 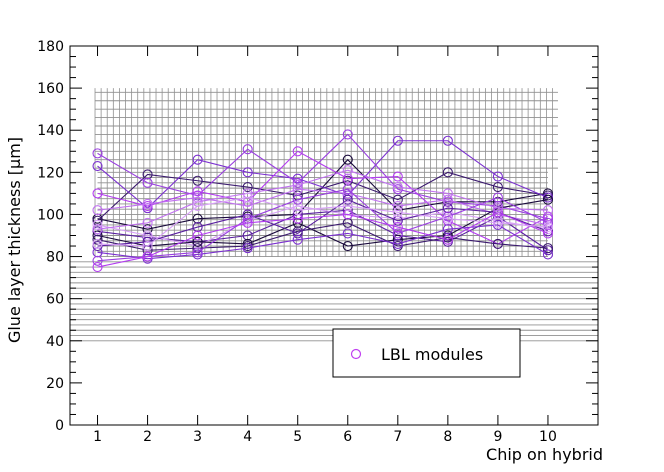 I want to click on legend-box, so click(x=426, y=353).